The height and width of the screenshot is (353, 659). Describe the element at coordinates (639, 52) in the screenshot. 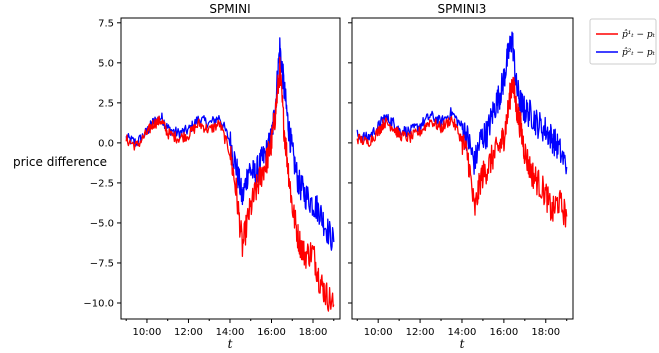

I see `legend-entry-2: p̂²ₜ − pₜ` at that location.